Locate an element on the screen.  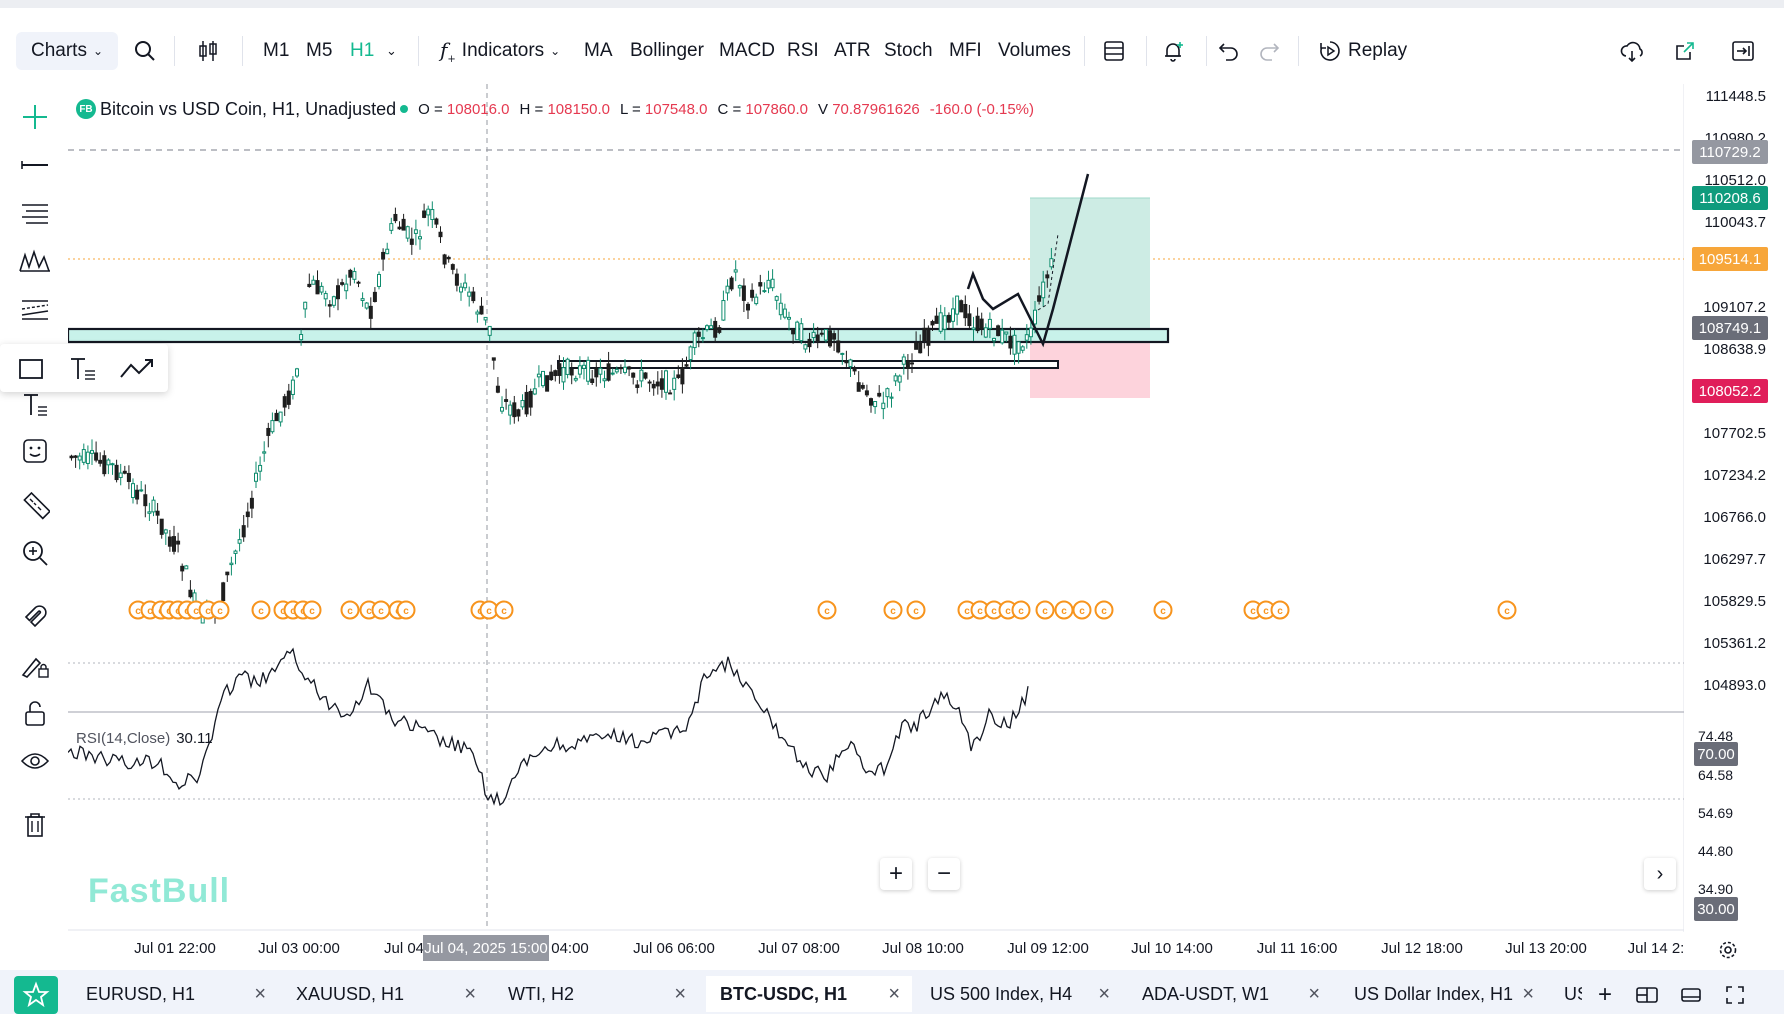
eye-icon is located at coordinates (35, 761).